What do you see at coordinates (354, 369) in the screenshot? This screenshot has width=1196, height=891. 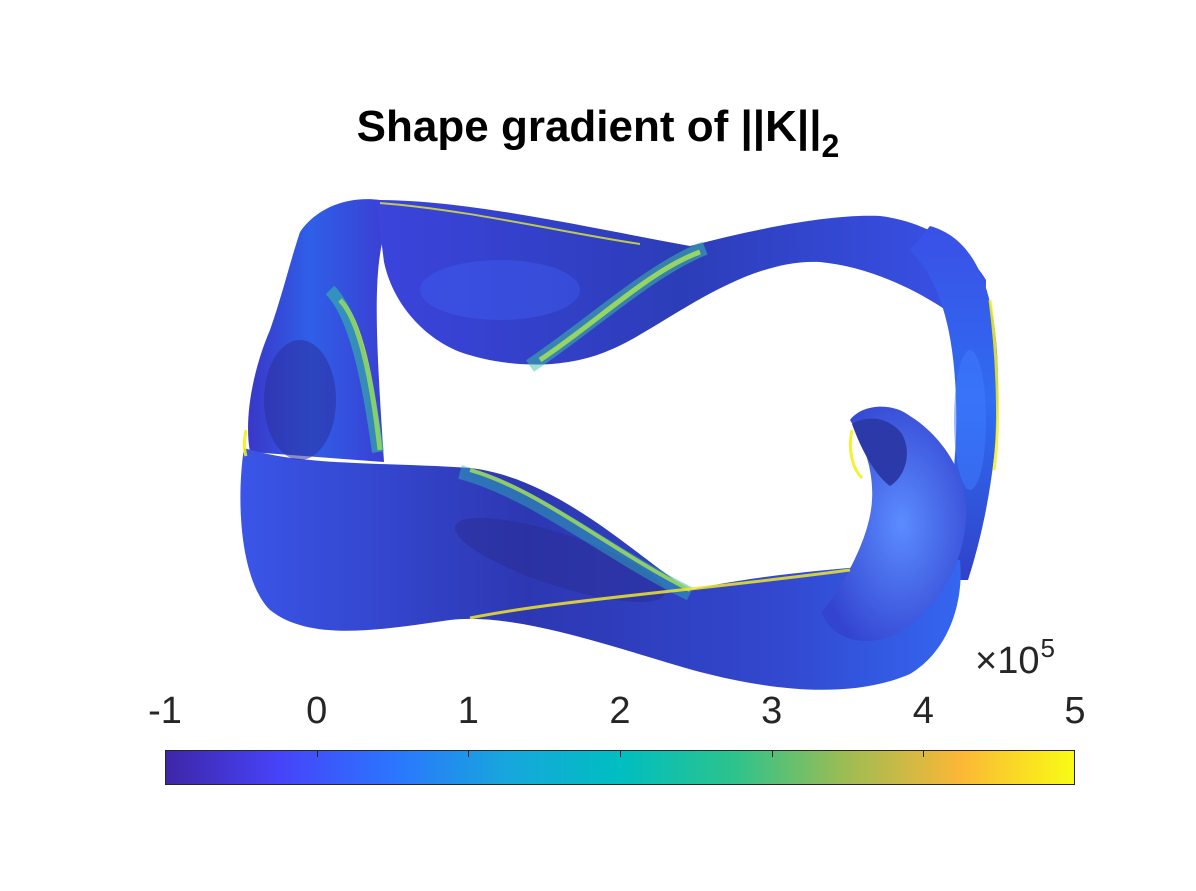 I see `streak-left-glow` at bounding box center [354, 369].